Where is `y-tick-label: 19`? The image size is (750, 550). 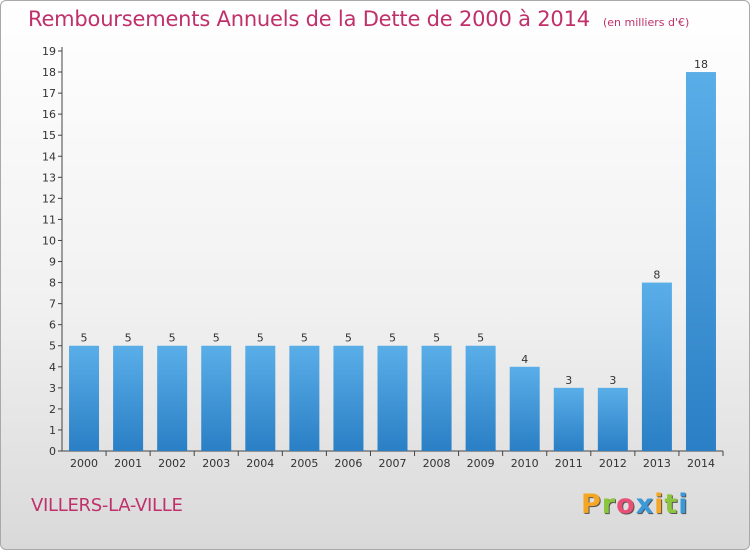 y-tick-label: 19 is located at coordinates (49, 51).